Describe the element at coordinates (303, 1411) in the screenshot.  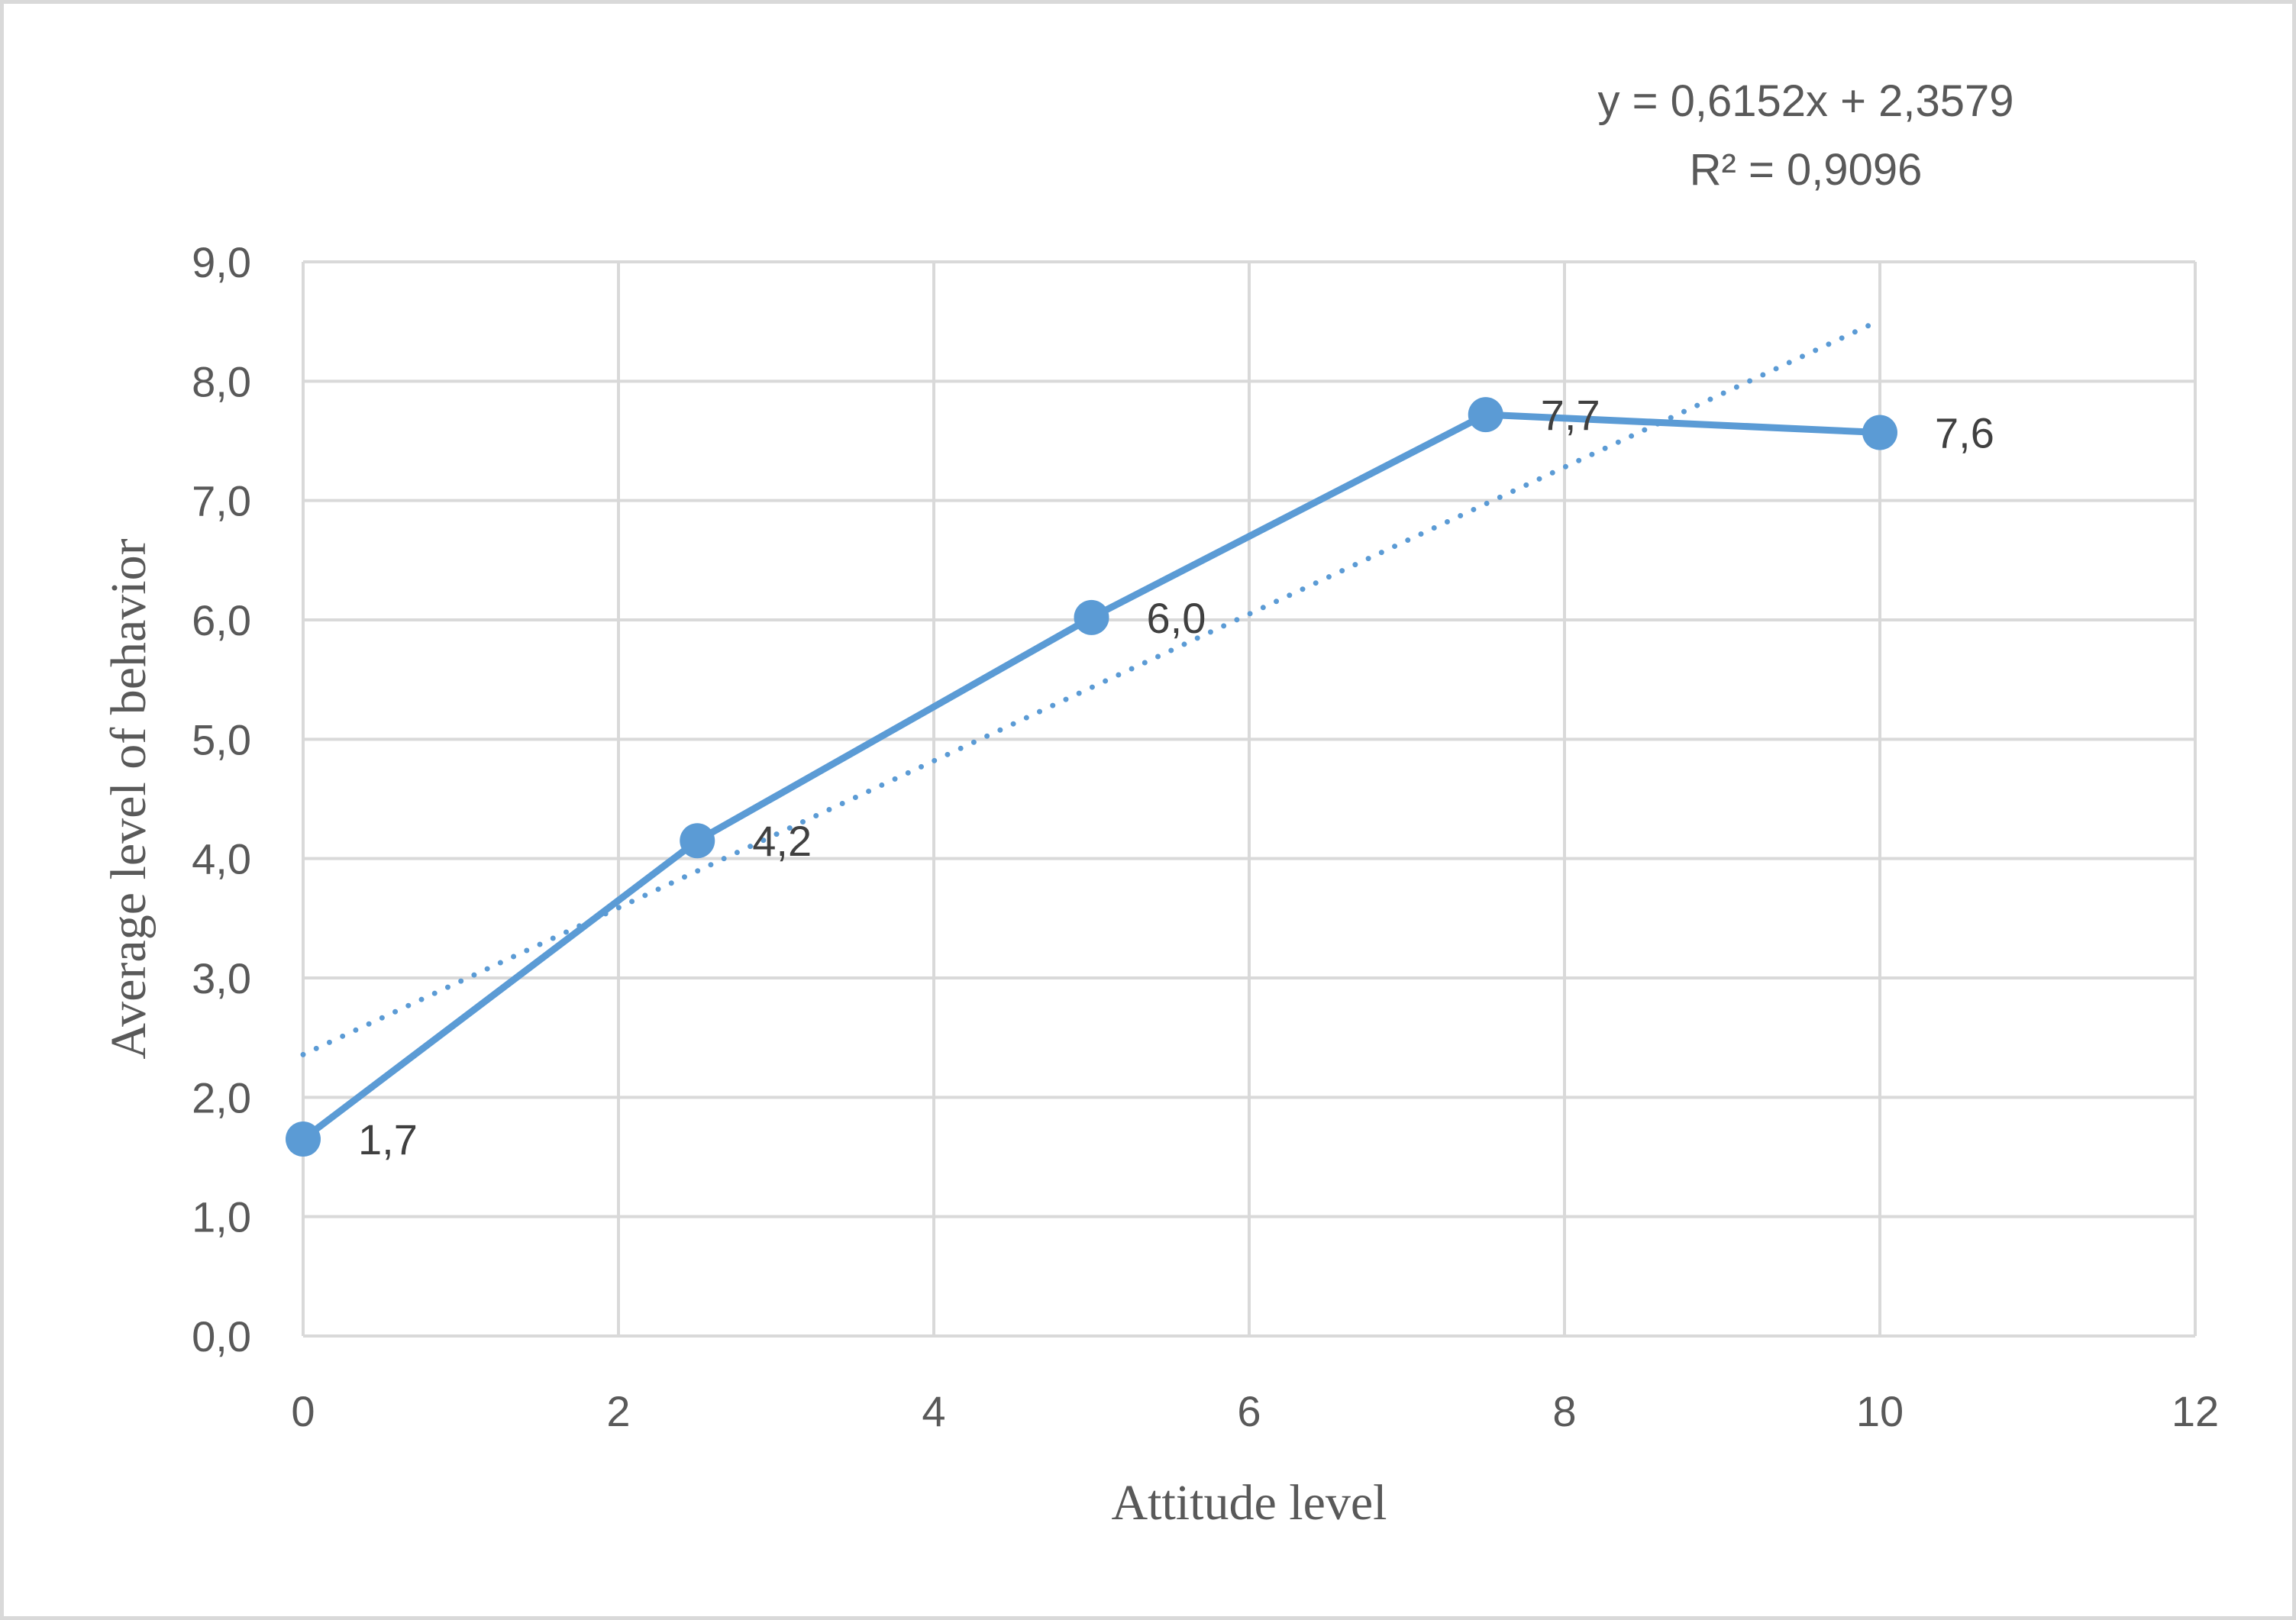
I see `x-tick-label: 0` at that location.